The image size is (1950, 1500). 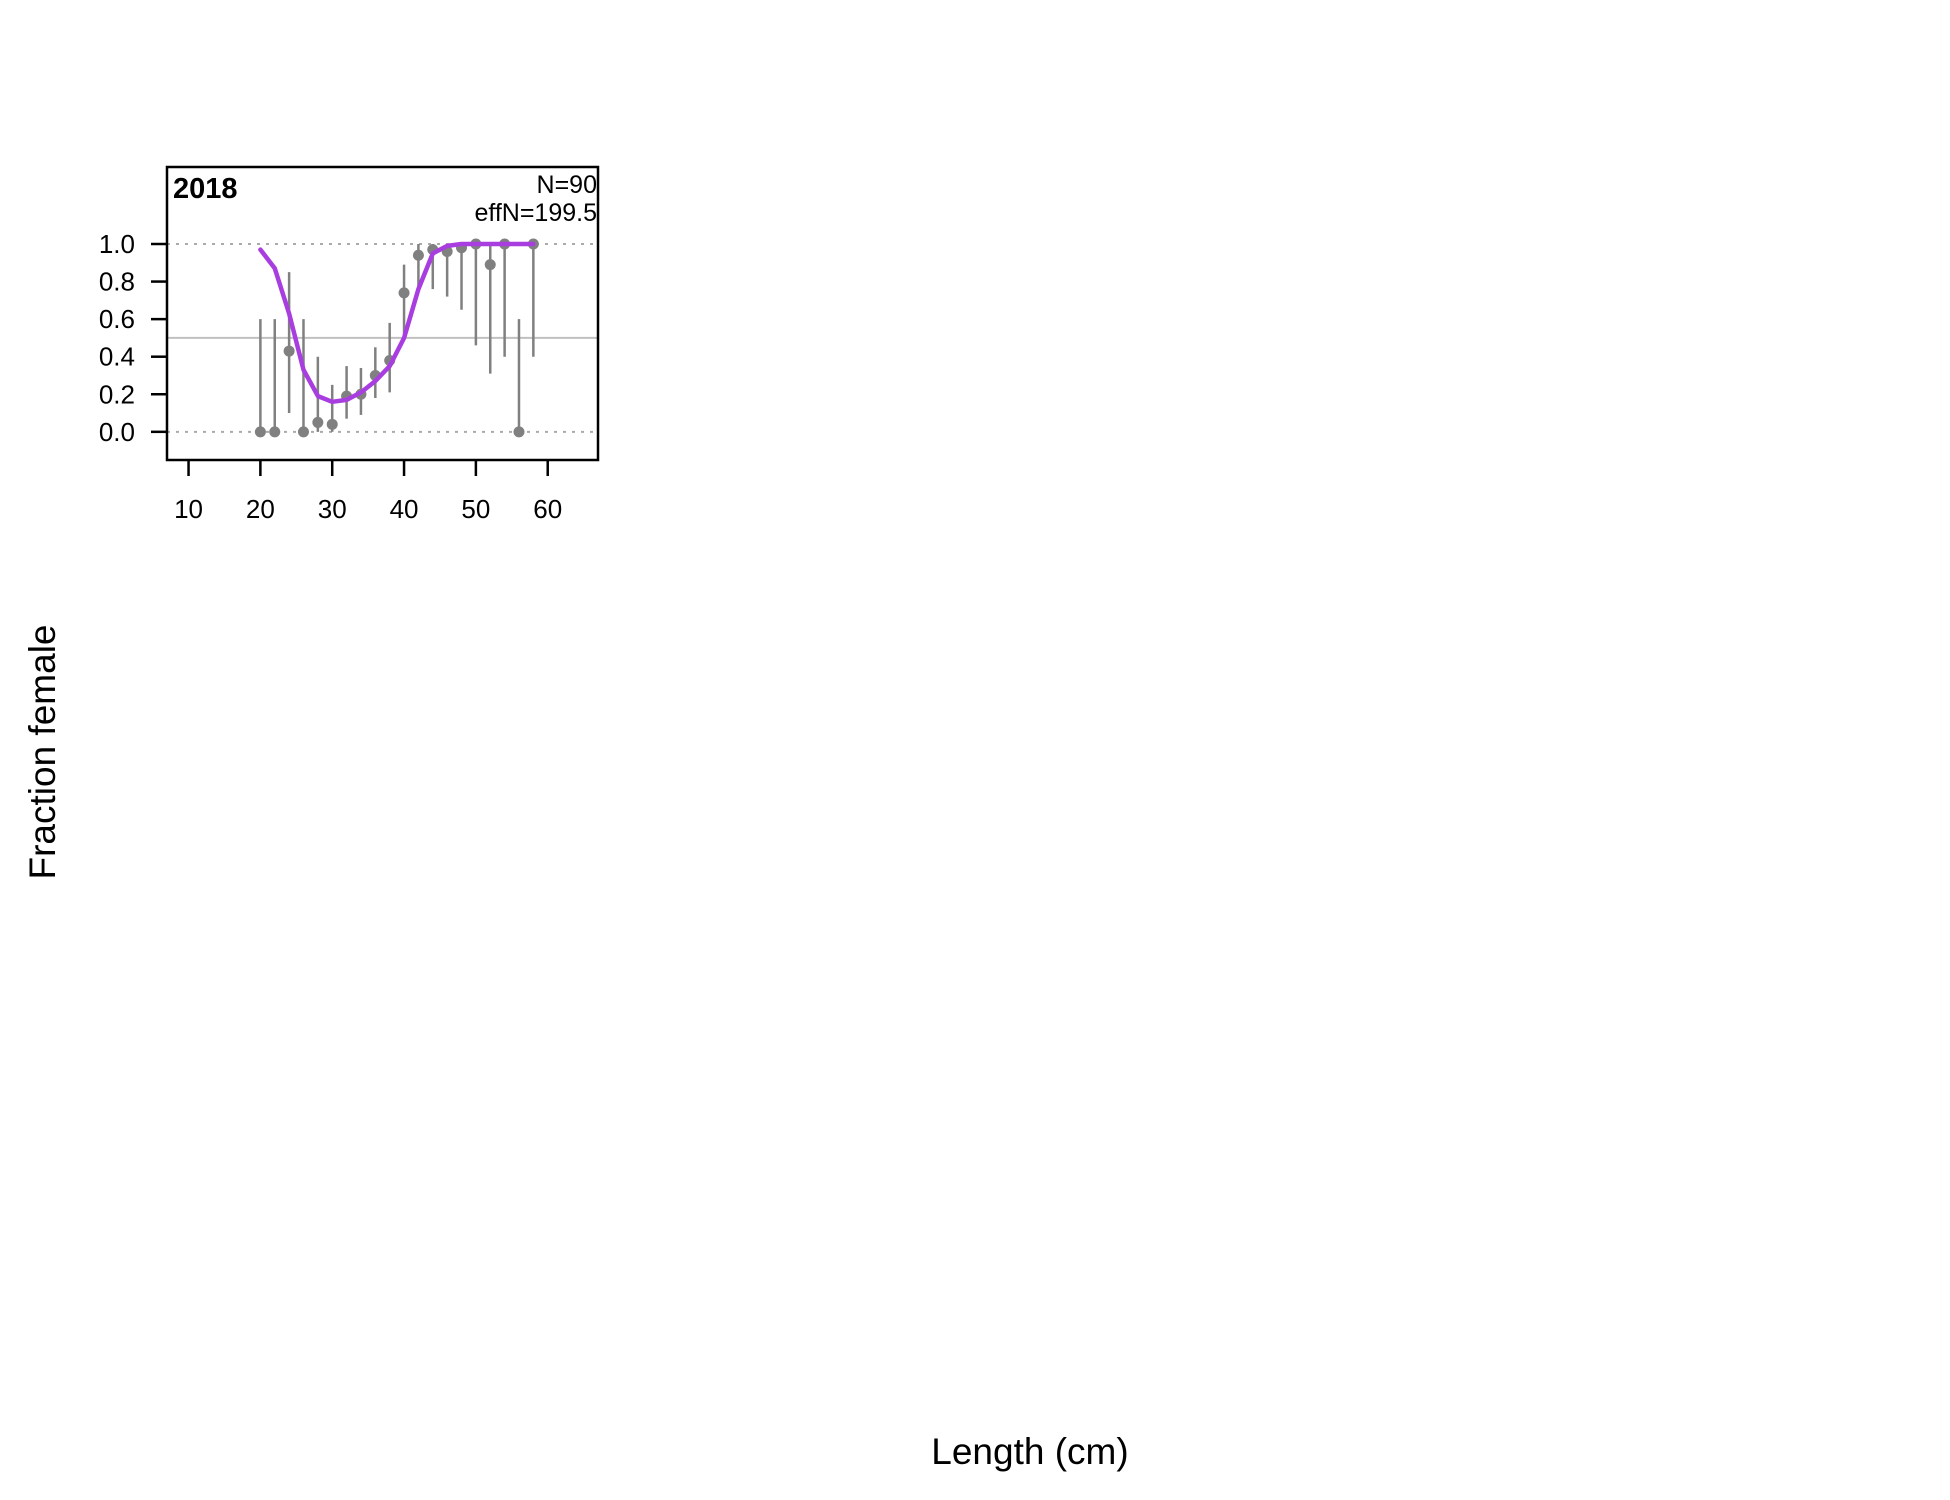 I want to click on fit-line, so click(x=397, y=323).